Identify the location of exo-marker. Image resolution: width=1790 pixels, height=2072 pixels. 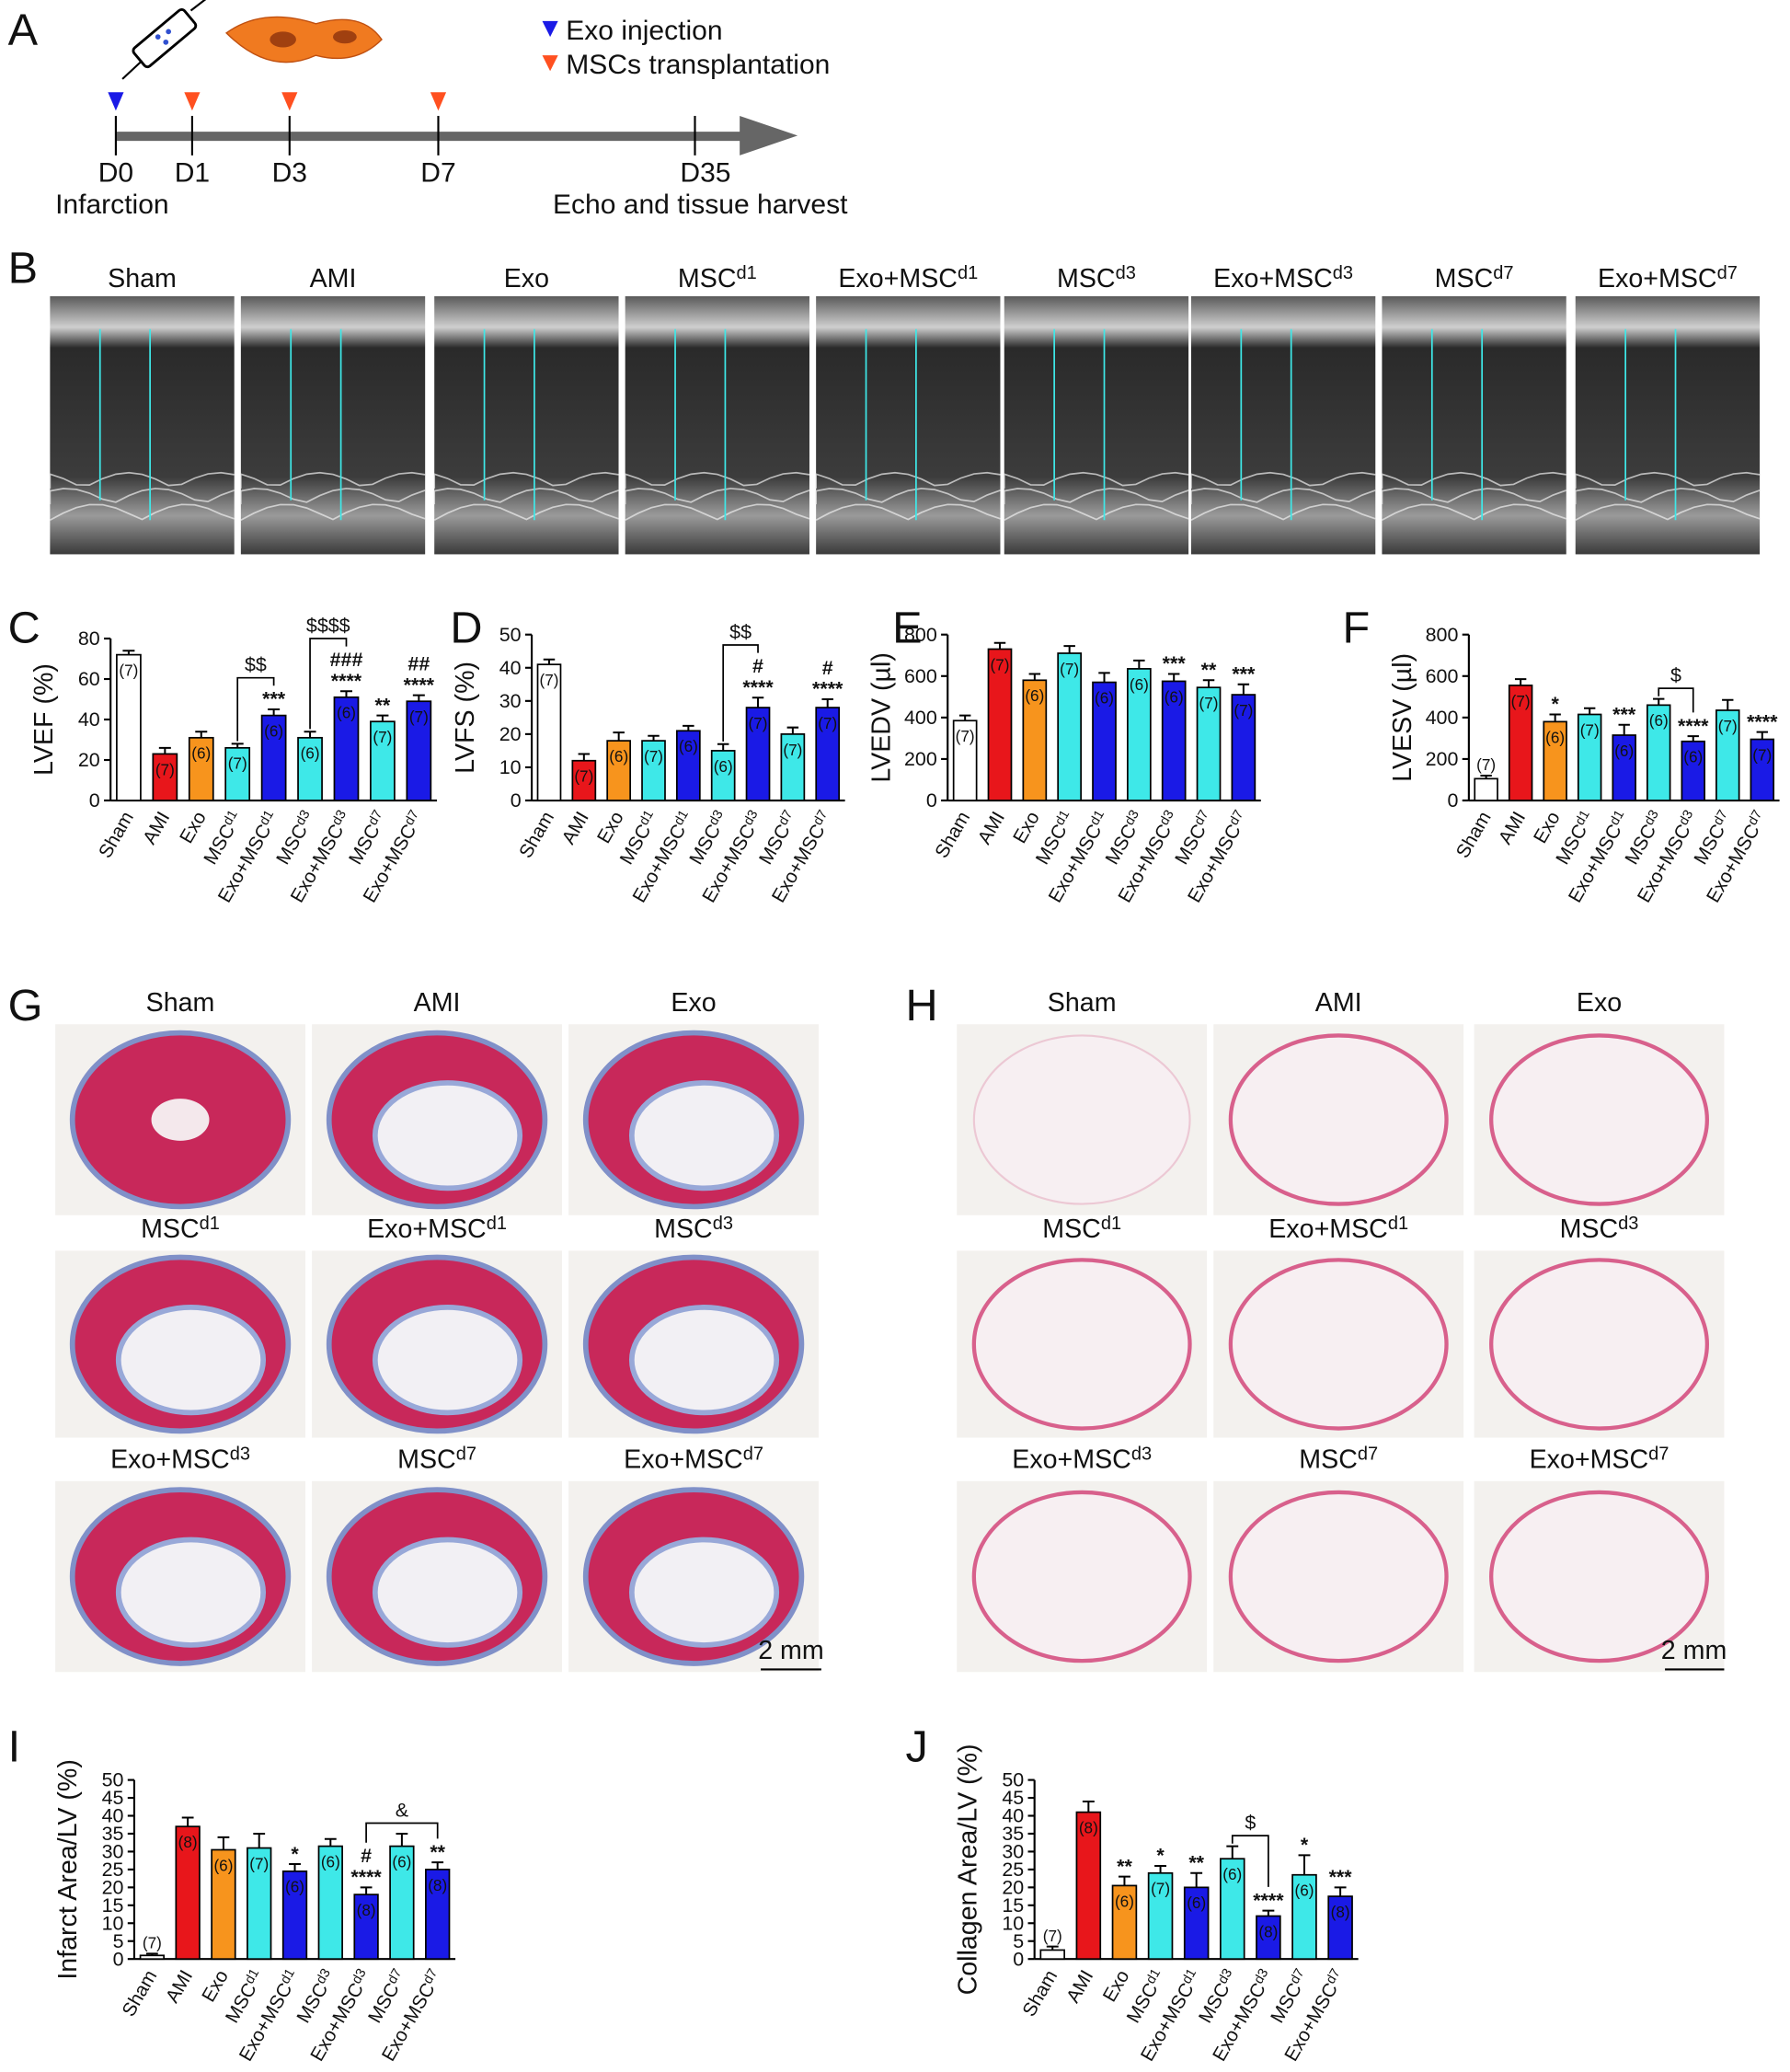
(116, 101).